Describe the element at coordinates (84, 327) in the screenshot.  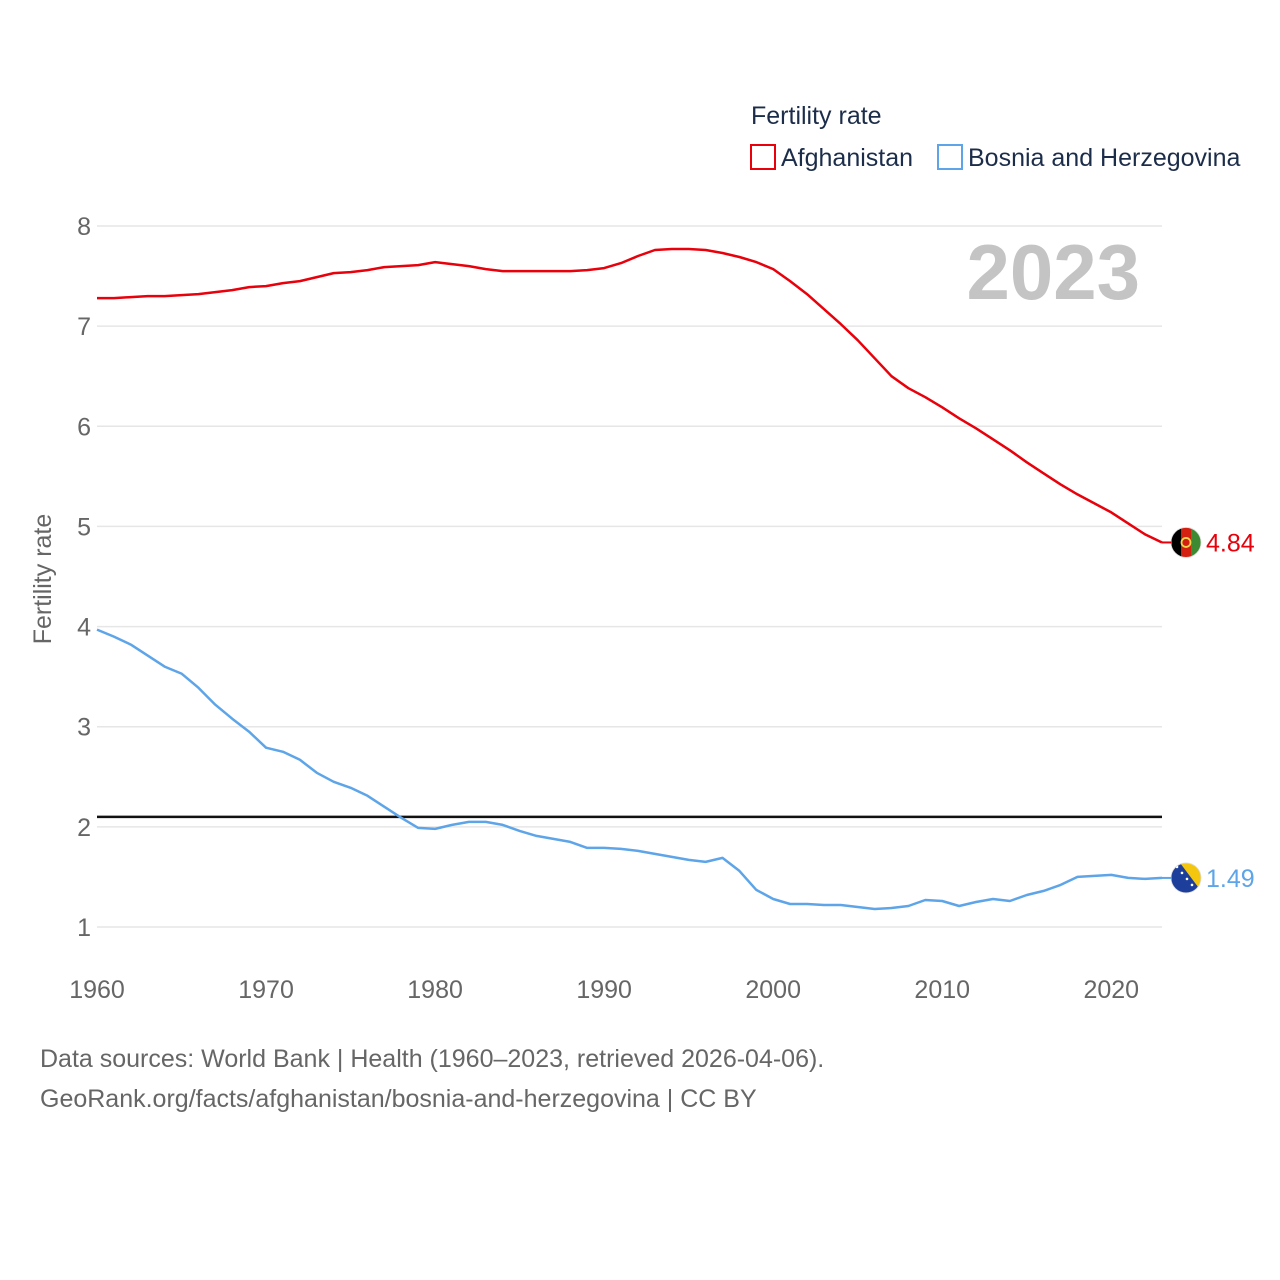
I see `y-tick-label: 7` at that location.